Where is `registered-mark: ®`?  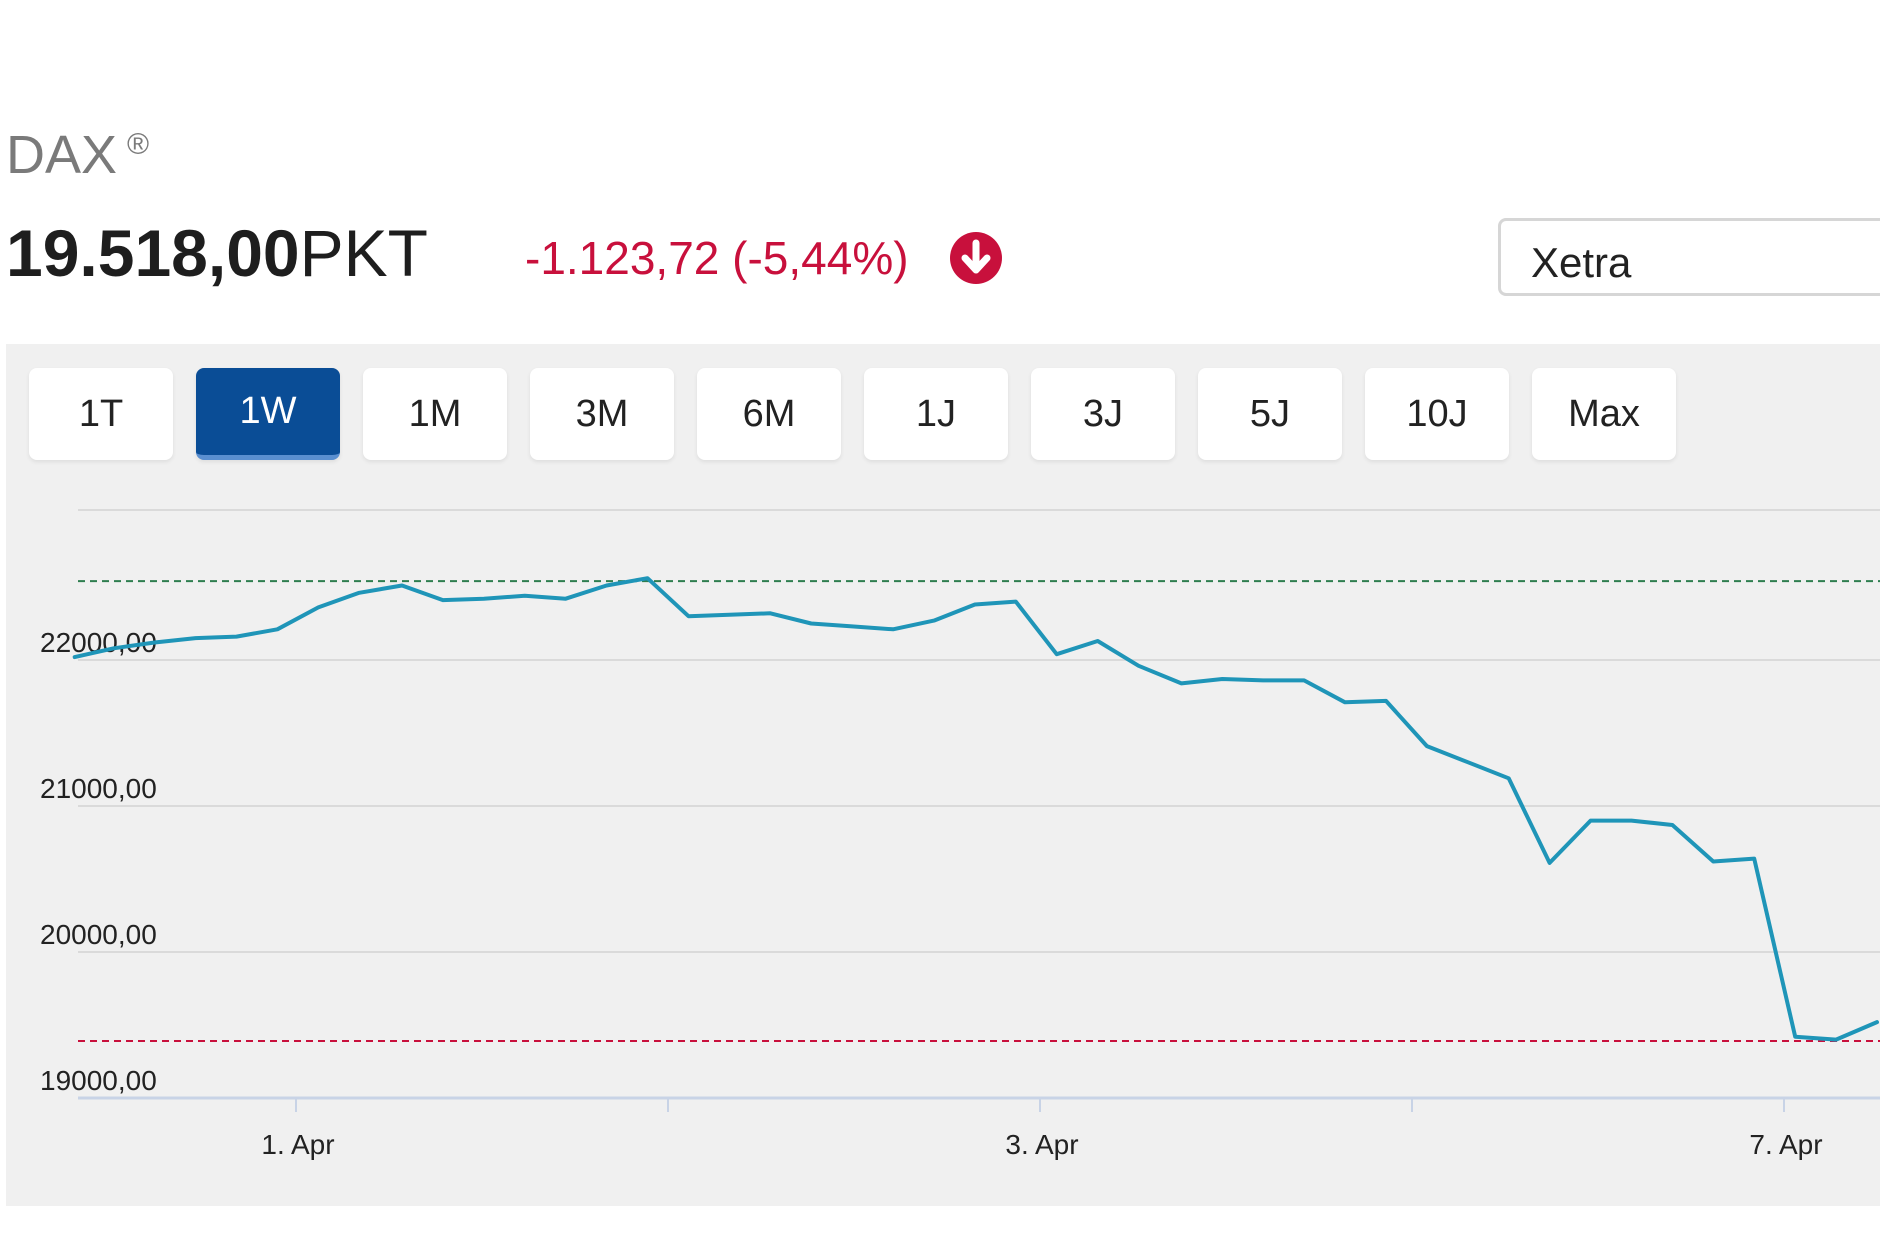
registered-mark: ® is located at coordinates (138, 144).